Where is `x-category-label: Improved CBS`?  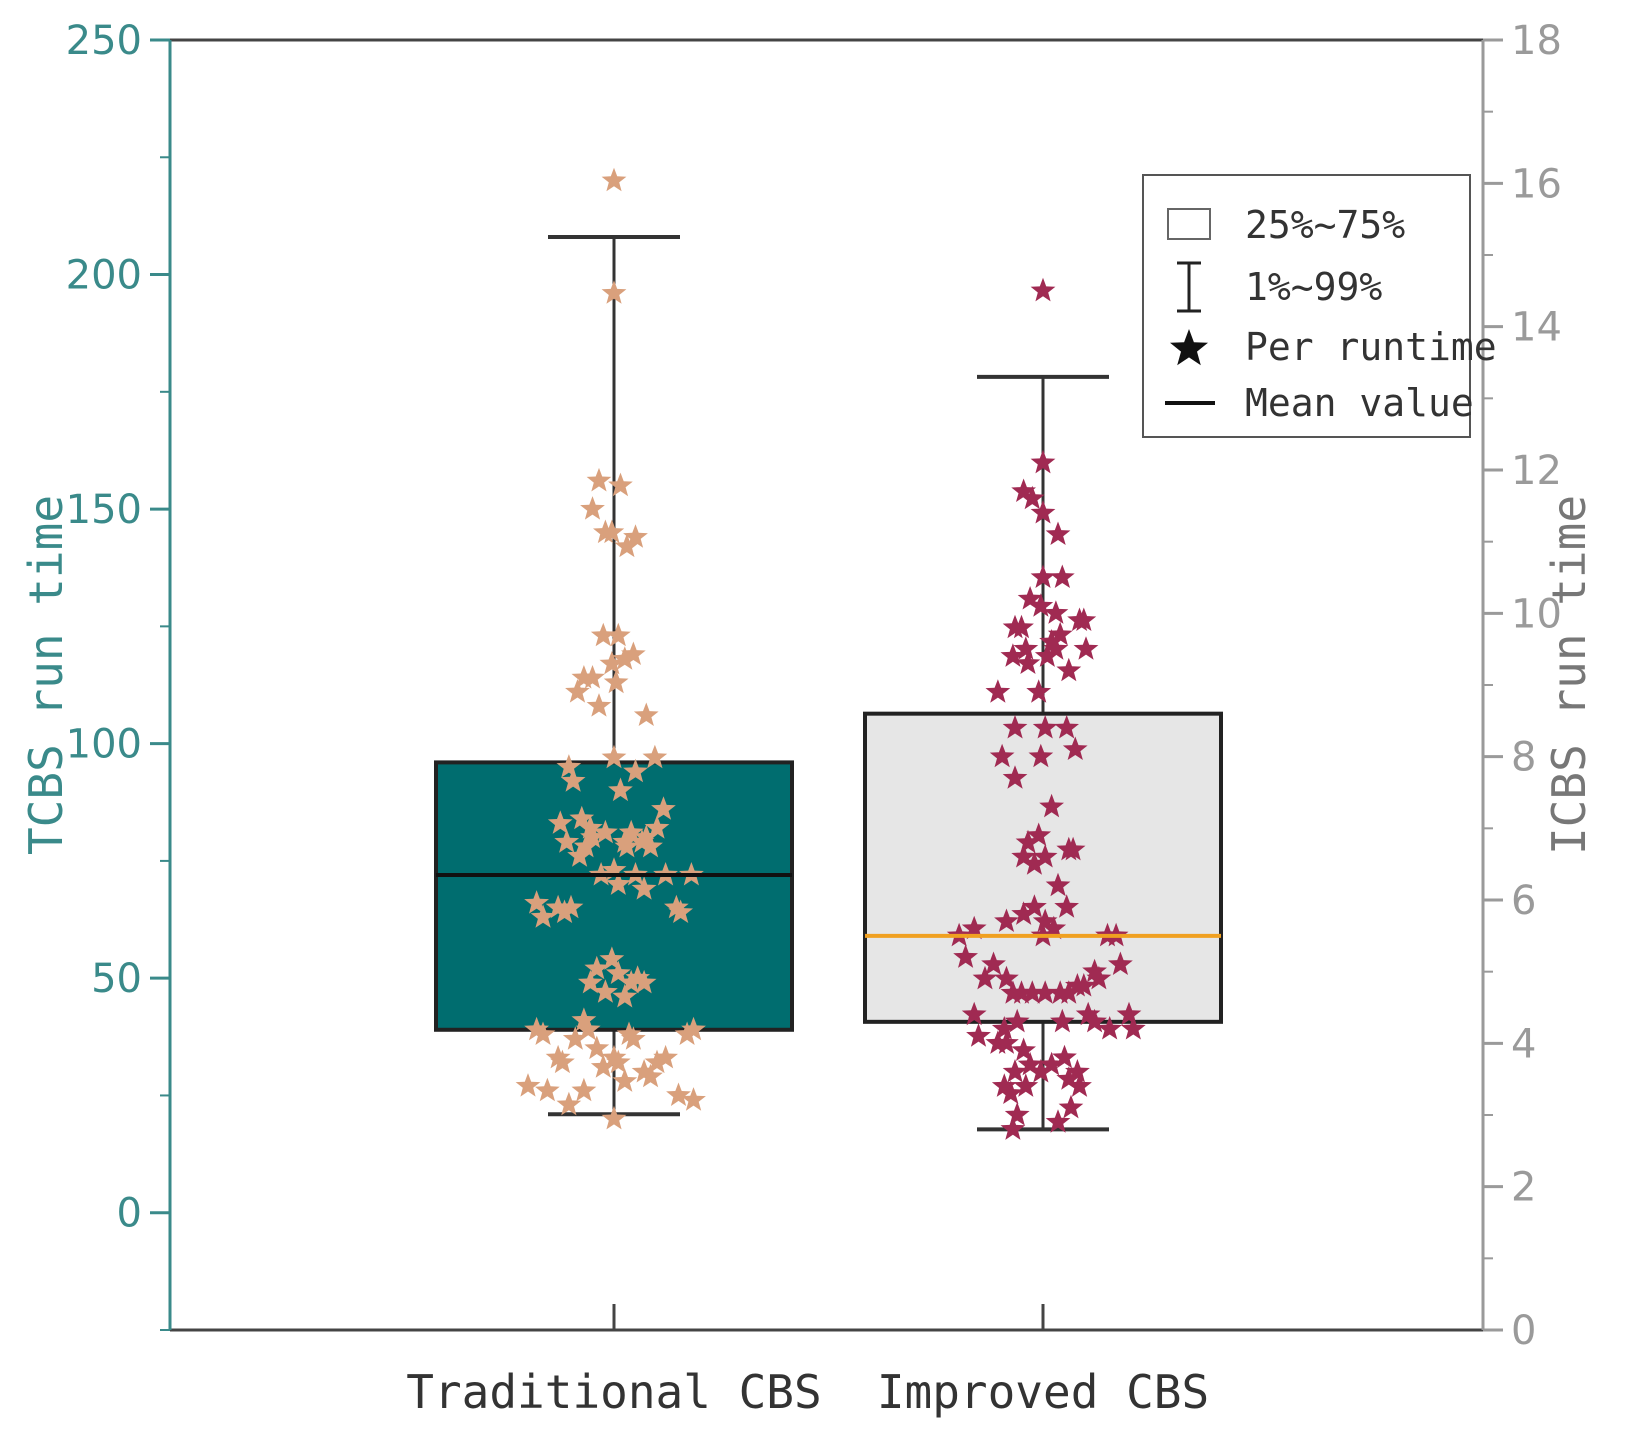
x-category-label: Improved CBS is located at coordinates (1043, 1392).